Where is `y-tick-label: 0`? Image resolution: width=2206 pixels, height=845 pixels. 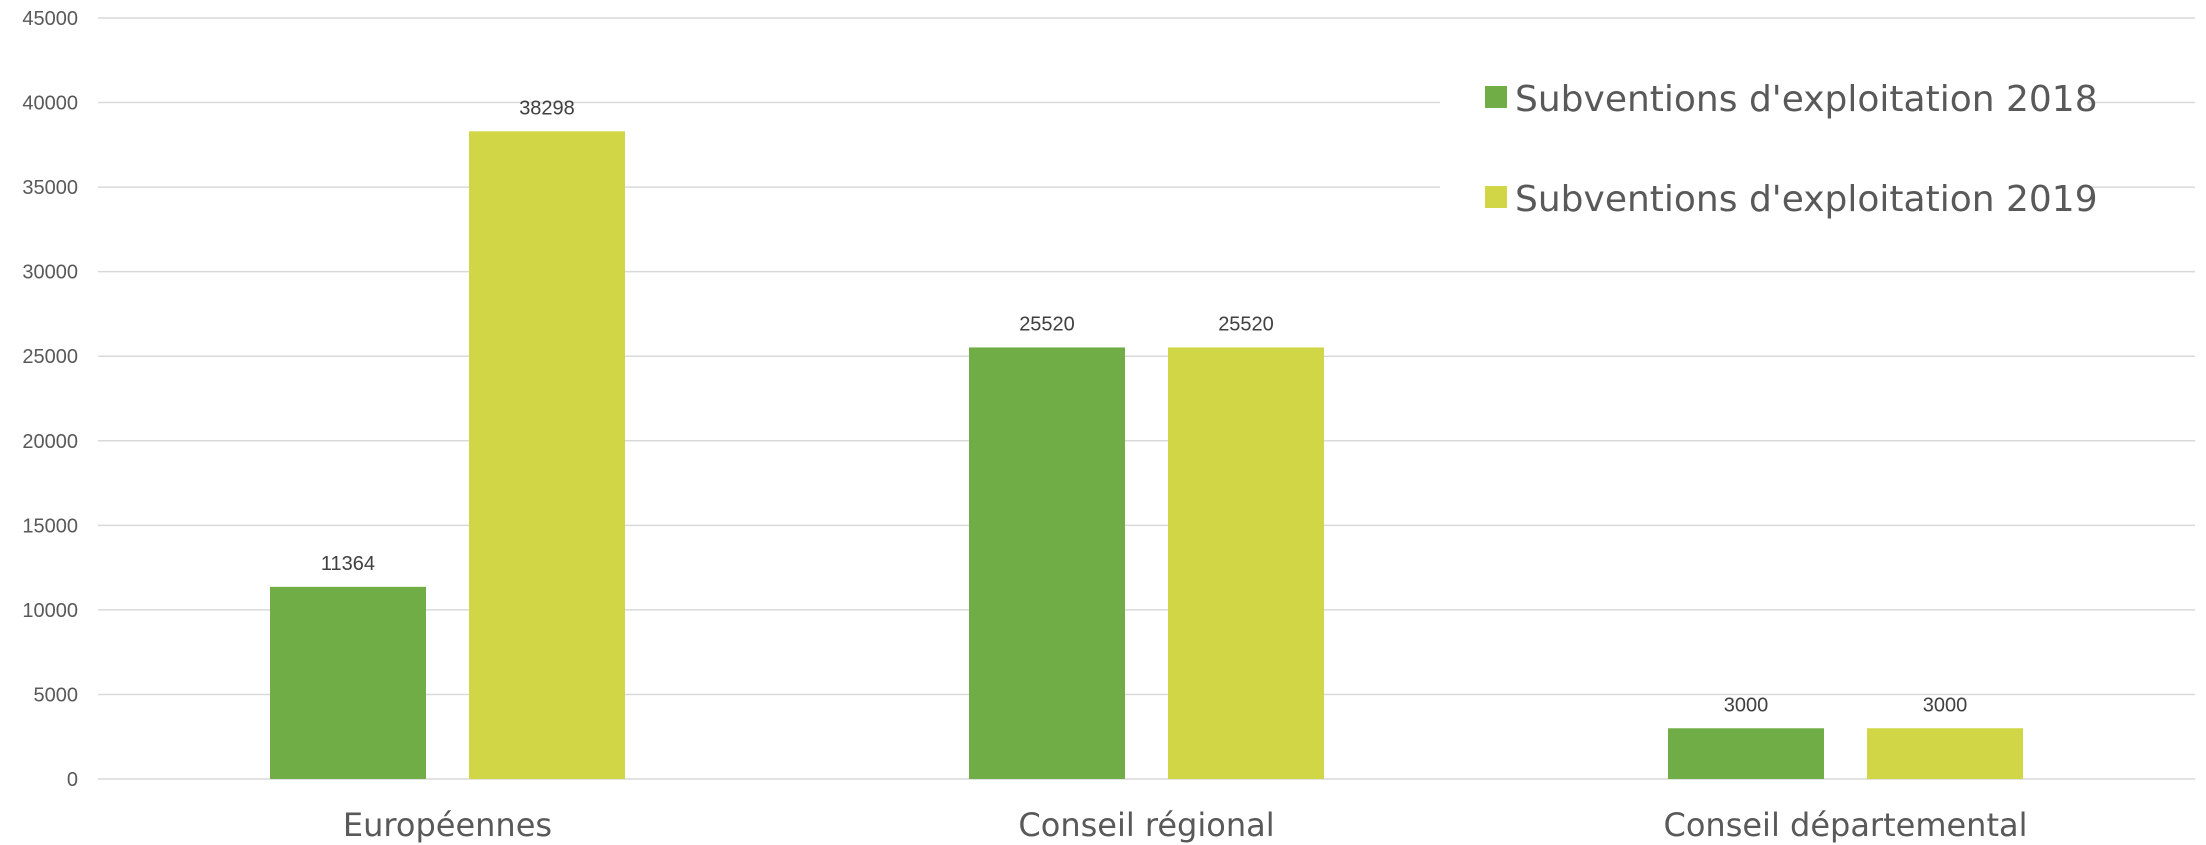
y-tick-label: 0 is located at coordinates (72, 780).